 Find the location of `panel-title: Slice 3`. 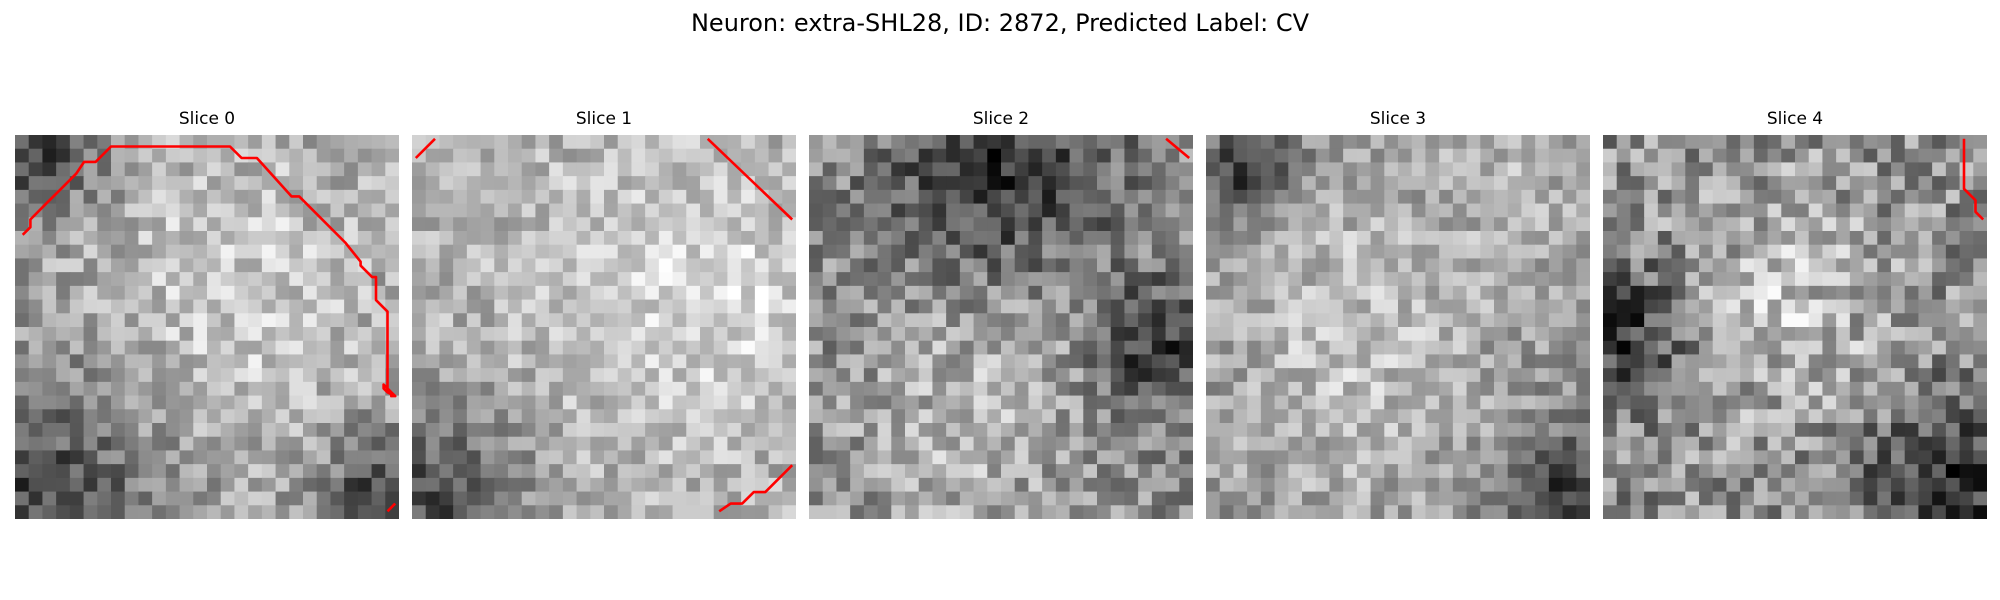

panel-title: Slice 3 is located at coordinates (1398, 119).